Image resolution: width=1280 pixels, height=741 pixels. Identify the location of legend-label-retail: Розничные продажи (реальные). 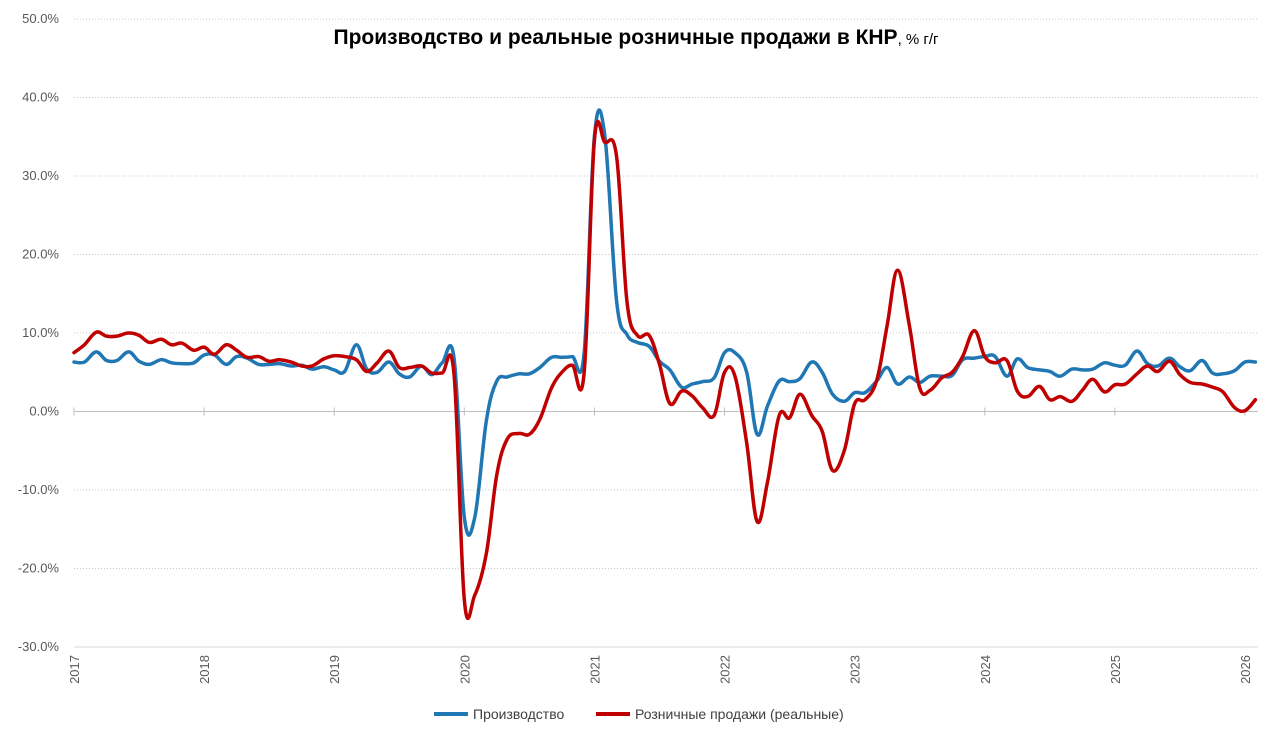
(739, 714).